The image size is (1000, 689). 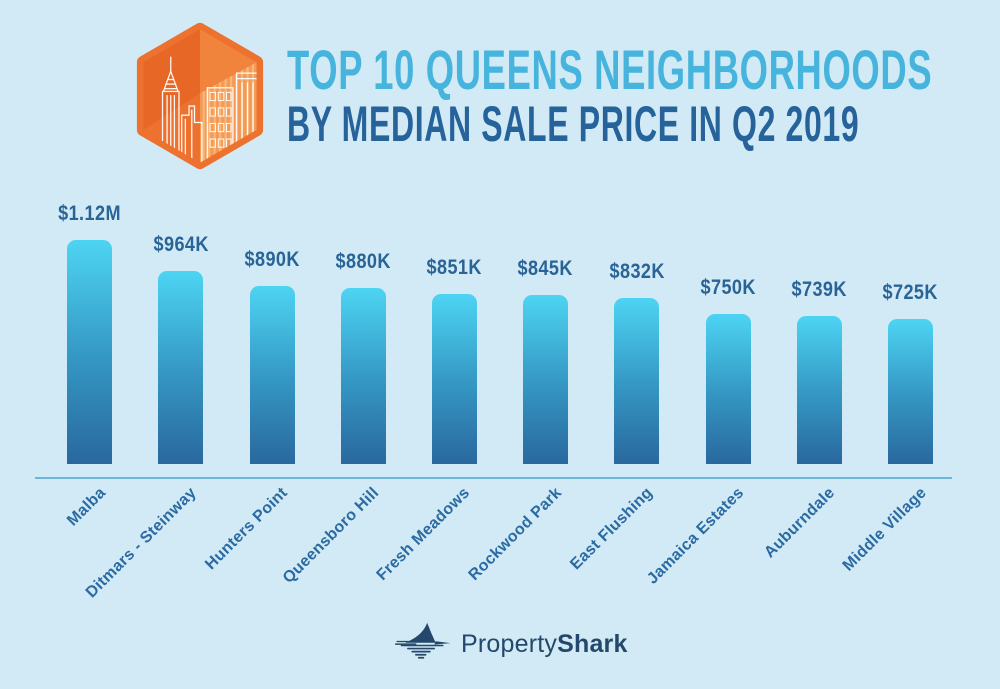 I want to click on bar-column: $832K East Flushing, so click(x=624, y=368).